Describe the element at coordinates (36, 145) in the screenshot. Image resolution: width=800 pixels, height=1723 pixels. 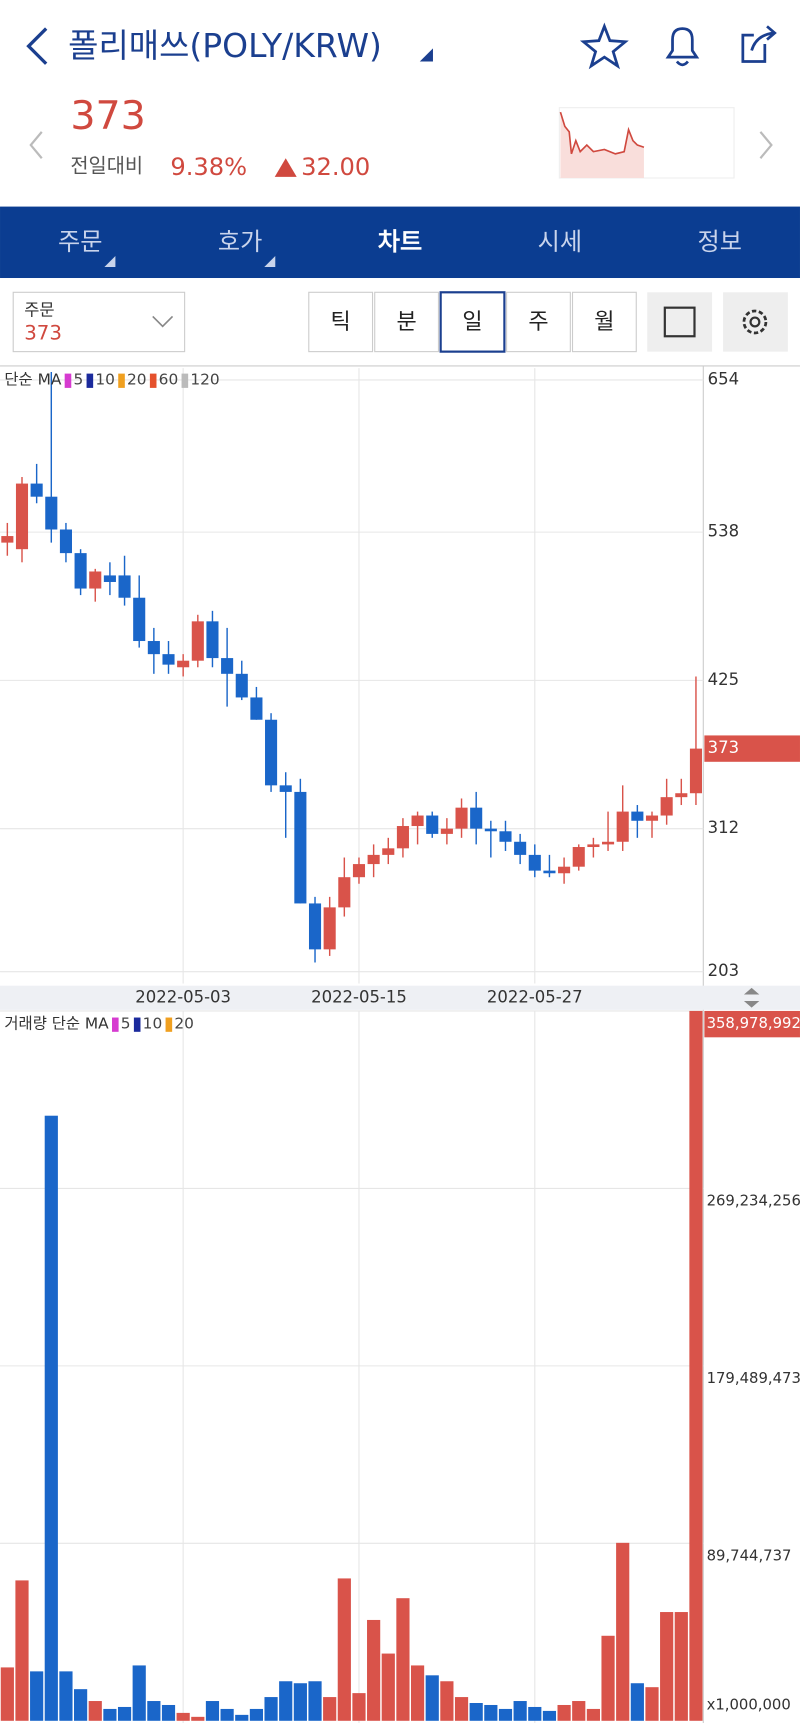
I see `prev-arrow` at that location.